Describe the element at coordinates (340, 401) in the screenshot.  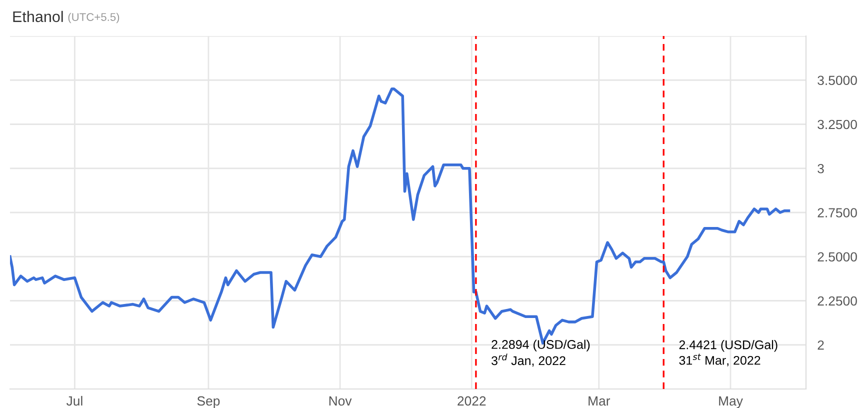
I see `x-tick-label: Nov` at that location.